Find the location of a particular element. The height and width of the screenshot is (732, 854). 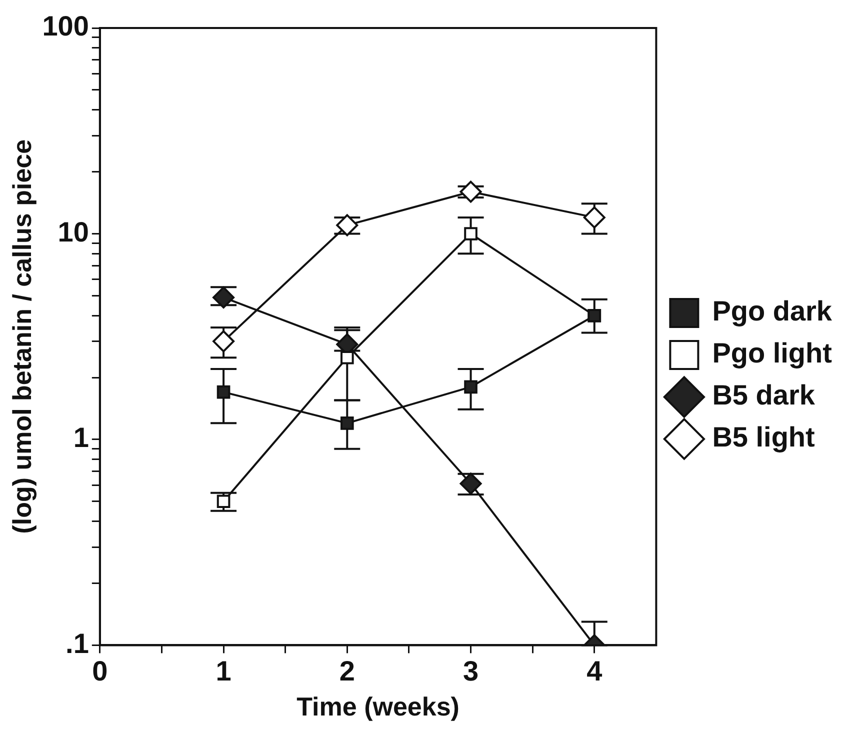

x-tick-label: 4 is located at coordinates (594, 671).